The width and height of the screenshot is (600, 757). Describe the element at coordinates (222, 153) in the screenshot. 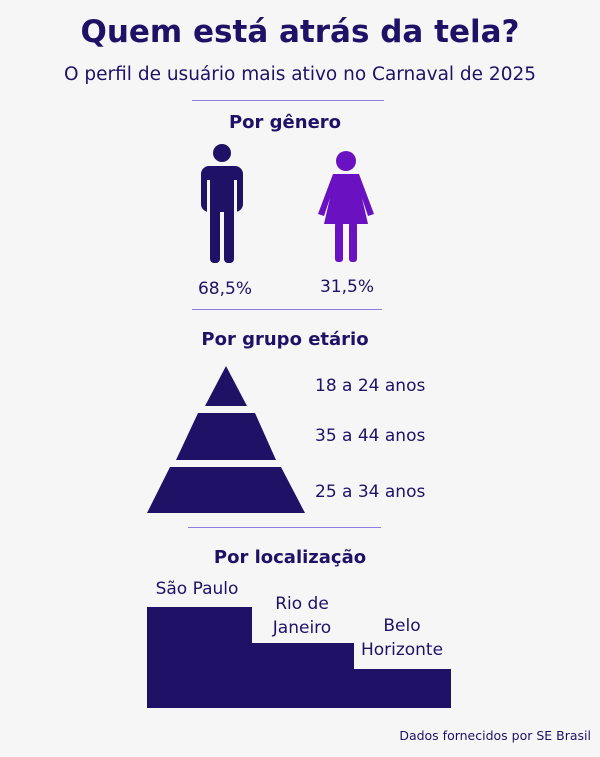

I see `man-head` at that location.